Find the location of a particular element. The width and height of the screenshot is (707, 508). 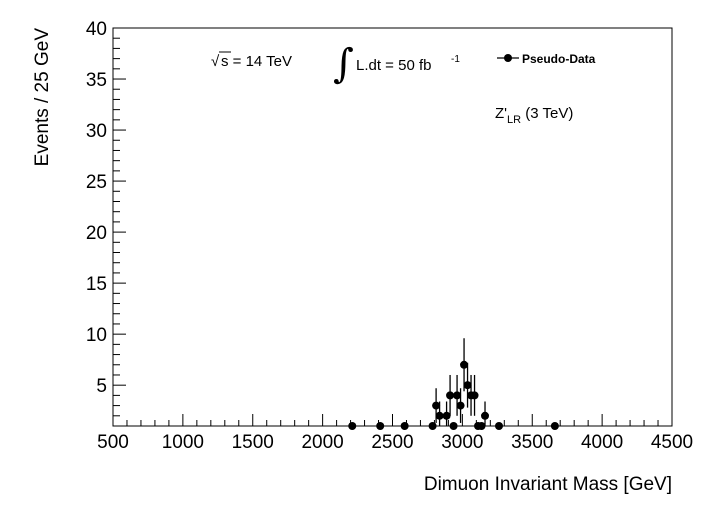

luminosity-exponent: -1 is located at coordinates (455, 59).